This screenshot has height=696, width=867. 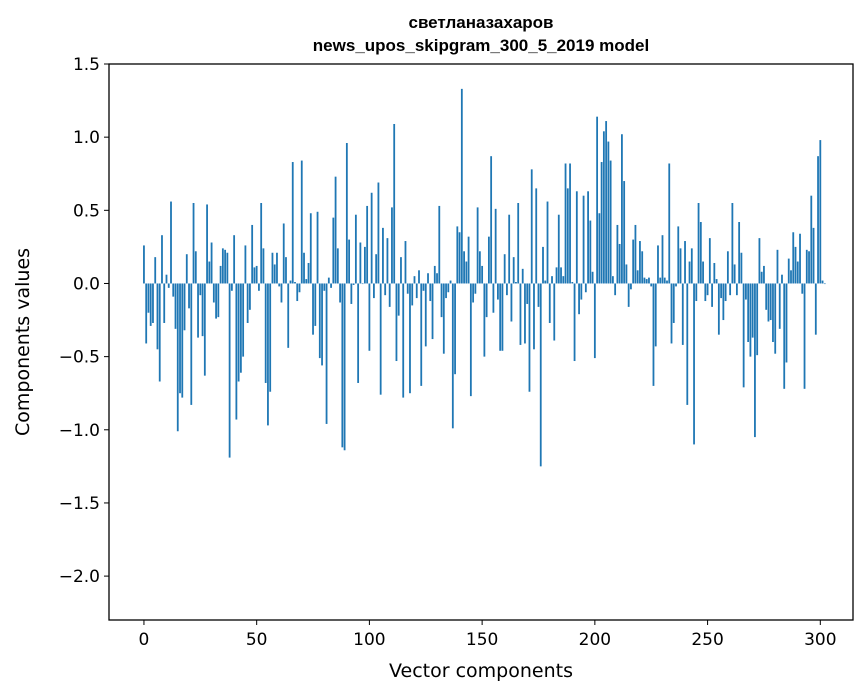 What do you see at coordinates (595, 640) in the screenshot?
I see `x-tick-label: 200` at bounding box center [595, 640].